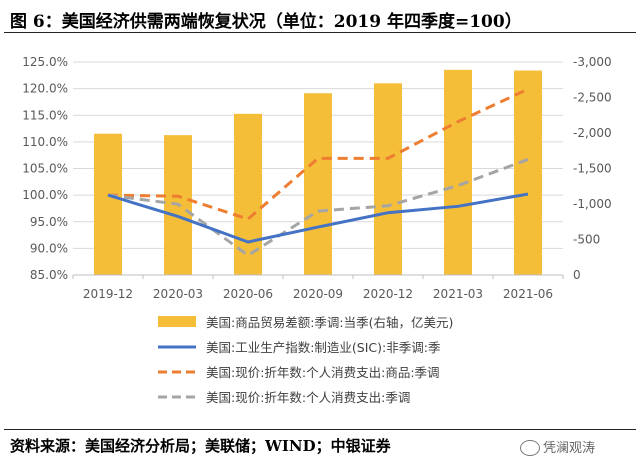 The width and height of the screenshot is (640, 465). What do you see at coordinates (49, 222) in the screenshot?
I see `left-tick-label: 95.0%` at bounding box center [49, 222].